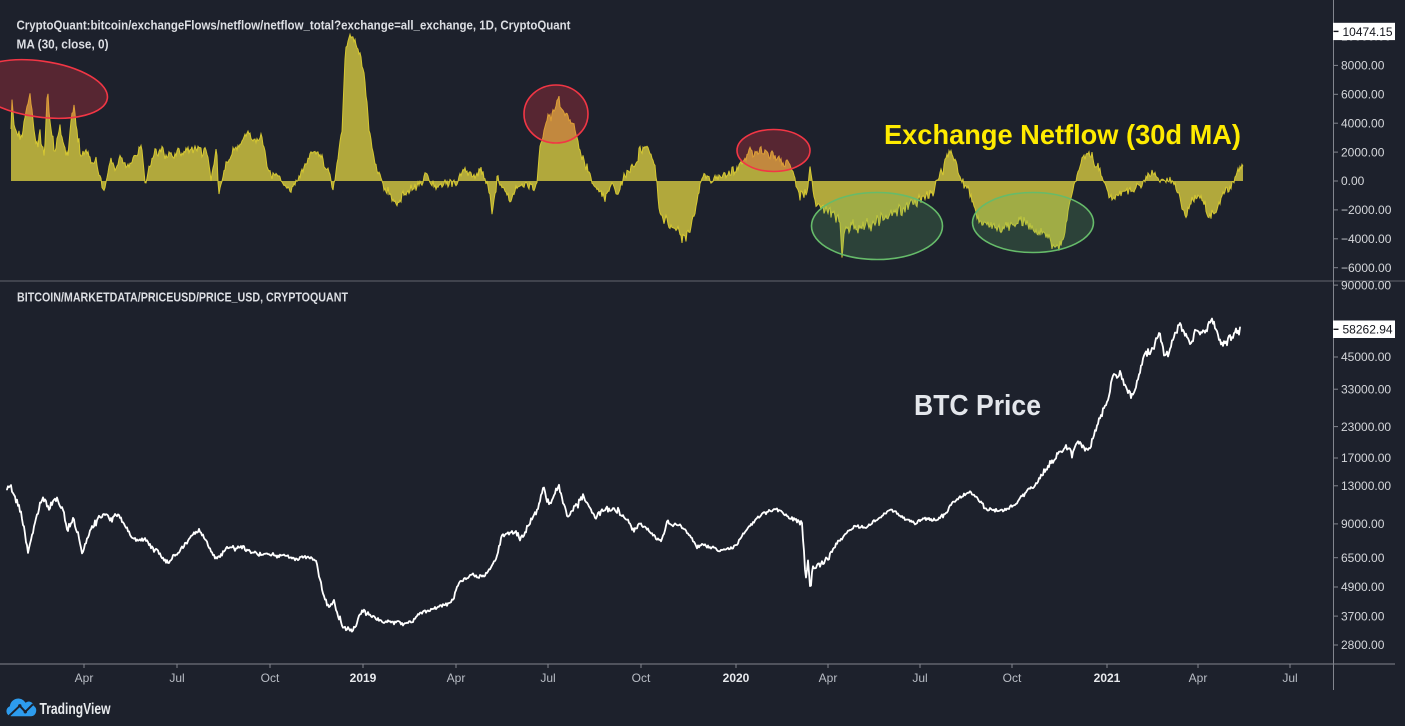 This screenshot has width=1405, height=726. What do you see at coordinates (1366, 357) in the screenshot?
I see `svg-text: 45000.00` at bounding box center [1366, 357].